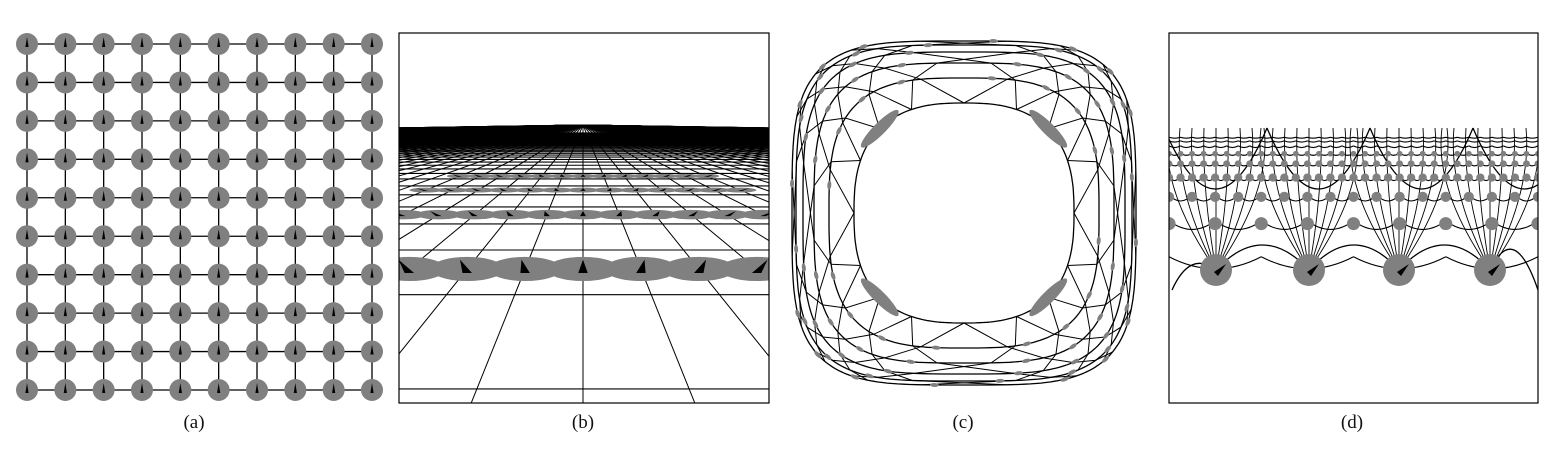  I want to click on tiling-radial, so click(1315, 199).